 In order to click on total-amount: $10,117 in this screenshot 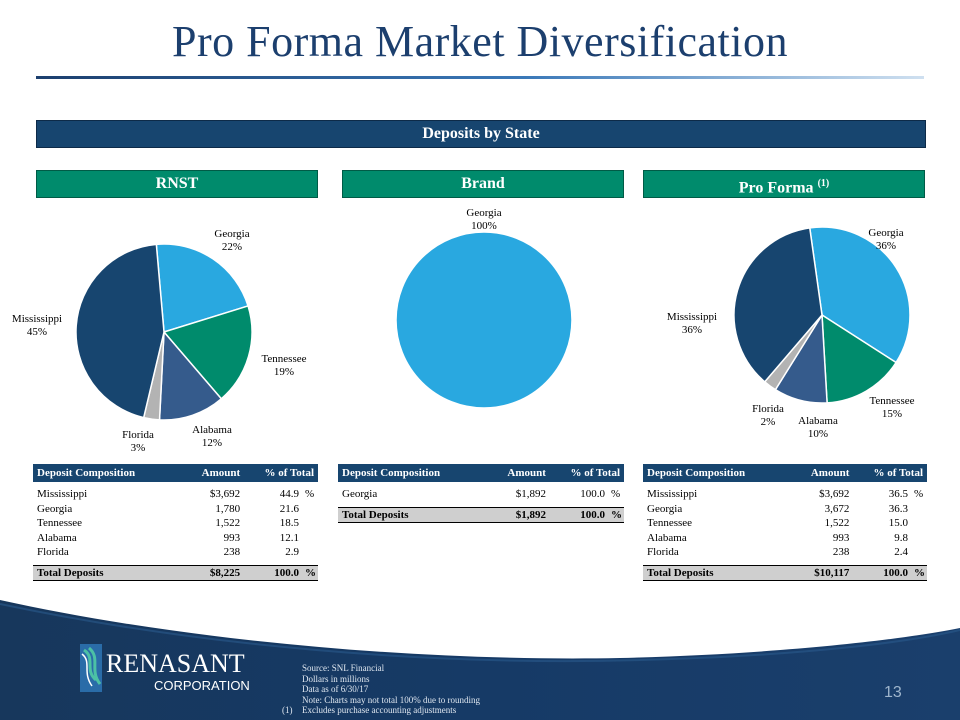, I will do `click(821, 572)`.